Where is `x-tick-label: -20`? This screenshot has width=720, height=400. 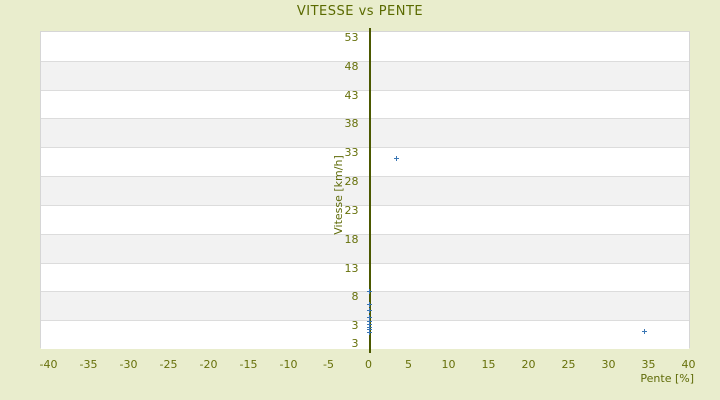
x-tick-label: -20 is located at coordinates (208, 364).